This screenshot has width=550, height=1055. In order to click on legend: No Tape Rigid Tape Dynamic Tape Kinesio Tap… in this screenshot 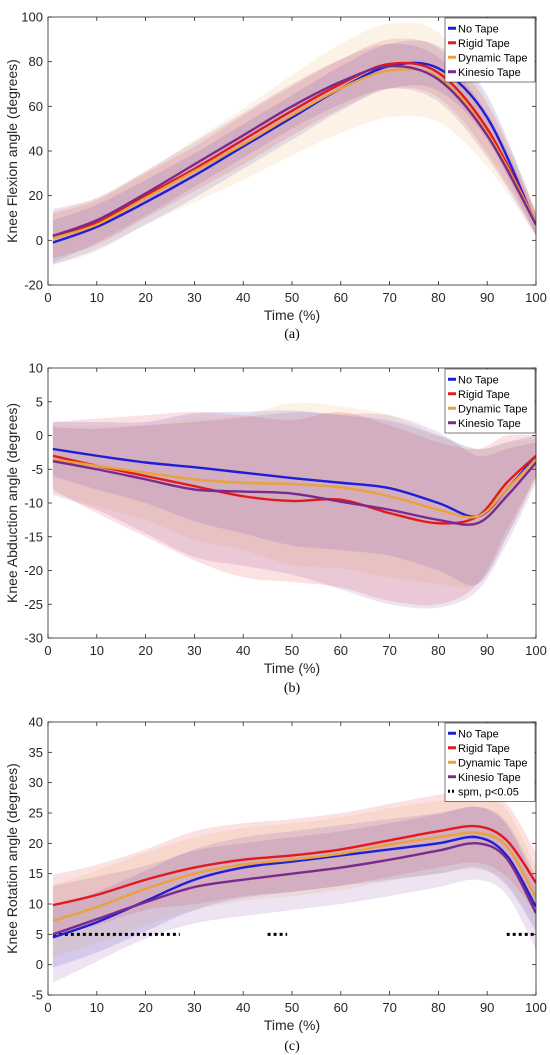, I will do `click(490, 50)`.